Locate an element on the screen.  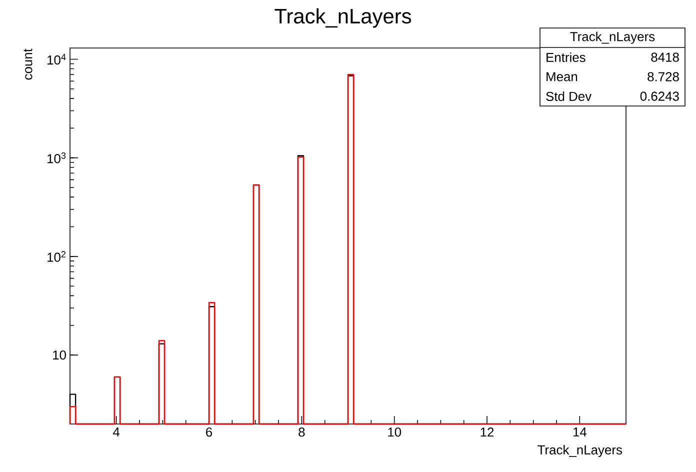
text: 0.6243 is located at coordinates (659, 96).